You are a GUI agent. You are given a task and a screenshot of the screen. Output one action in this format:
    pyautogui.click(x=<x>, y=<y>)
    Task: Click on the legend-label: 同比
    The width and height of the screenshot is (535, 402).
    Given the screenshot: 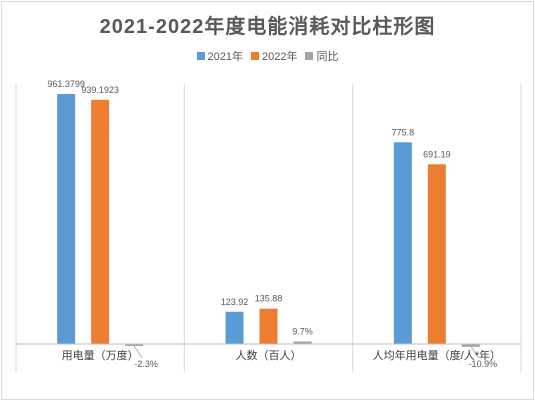 What is the action you would take?
    pyautogui.click(x=327, y=57)
    